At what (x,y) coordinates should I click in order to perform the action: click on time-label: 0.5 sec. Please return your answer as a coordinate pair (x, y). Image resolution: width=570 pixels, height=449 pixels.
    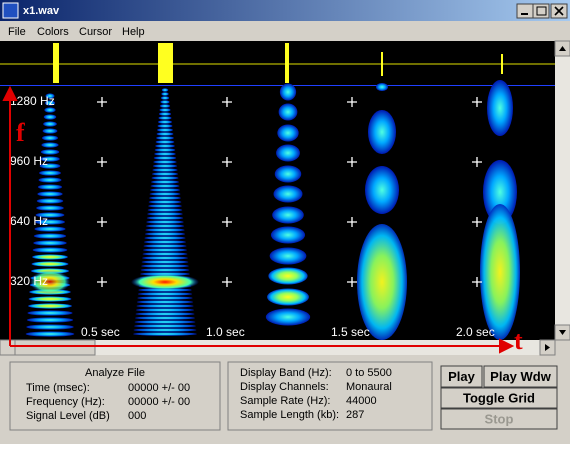
    Looking at the image, I should click on (100, 332).